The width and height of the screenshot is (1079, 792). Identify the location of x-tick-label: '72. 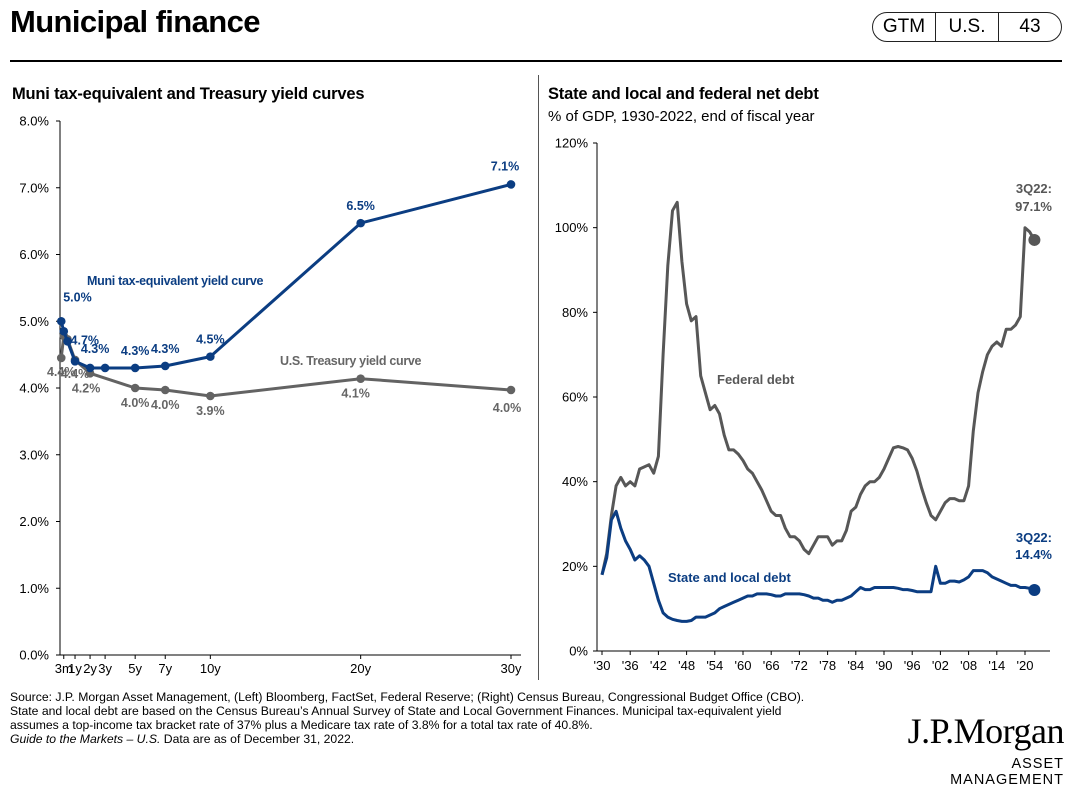
(799, 665).